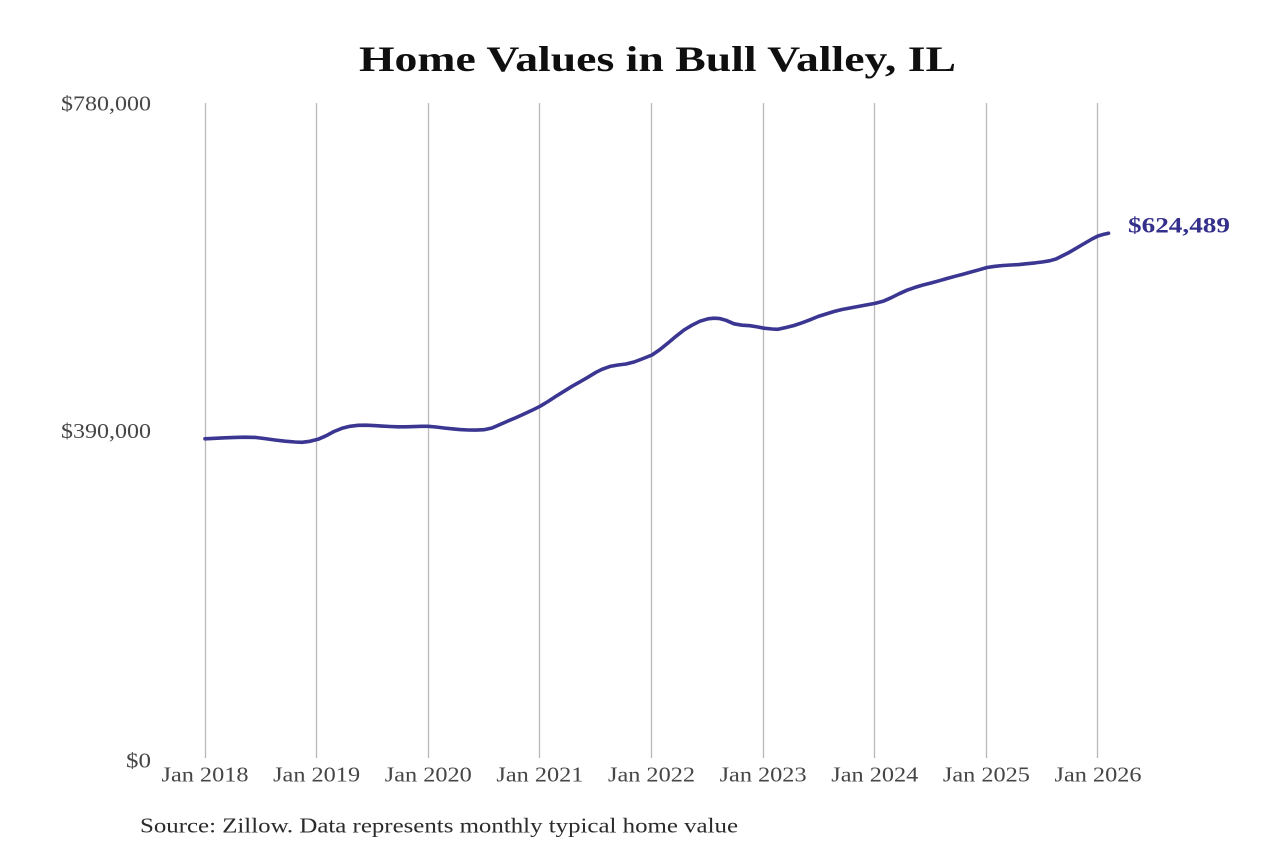  I want to click on svg-text: Jan 2025, so click(986, 775).